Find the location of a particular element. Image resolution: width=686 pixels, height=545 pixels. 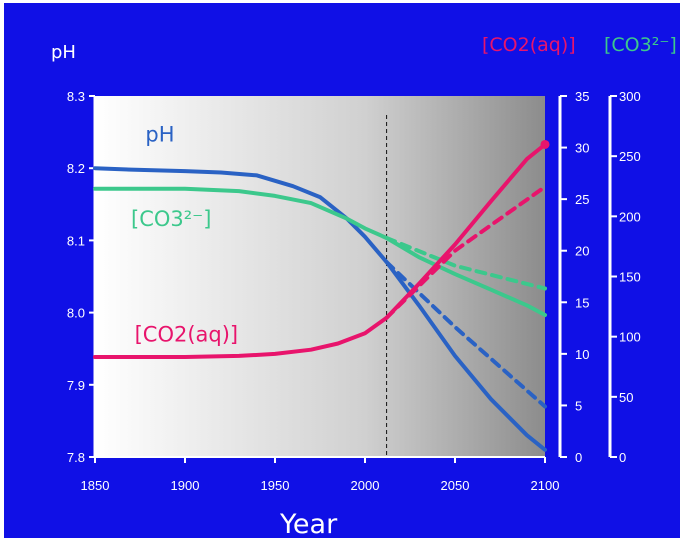

left-tick-label: 8.2 is located at coordinates (76, 168).